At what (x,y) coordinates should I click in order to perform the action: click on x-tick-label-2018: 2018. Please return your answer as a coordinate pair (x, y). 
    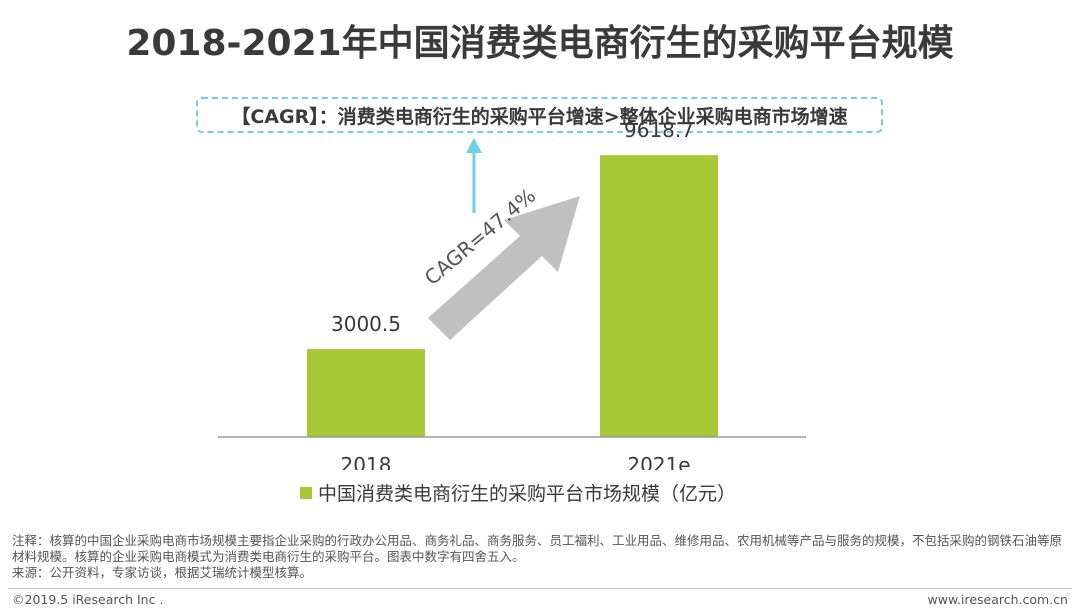
    Looking at the image, I should click on (366, 461).